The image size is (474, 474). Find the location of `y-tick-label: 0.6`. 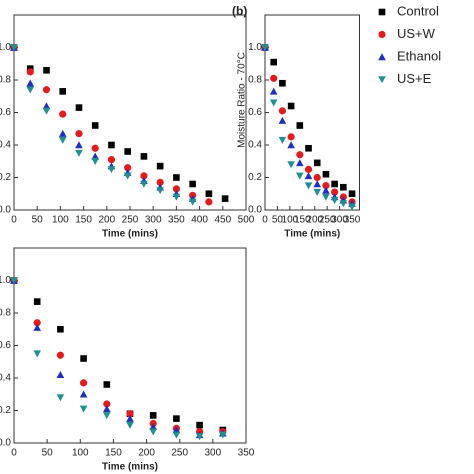

y-tick-label: 0.6 is located at coordinates (5, 112).